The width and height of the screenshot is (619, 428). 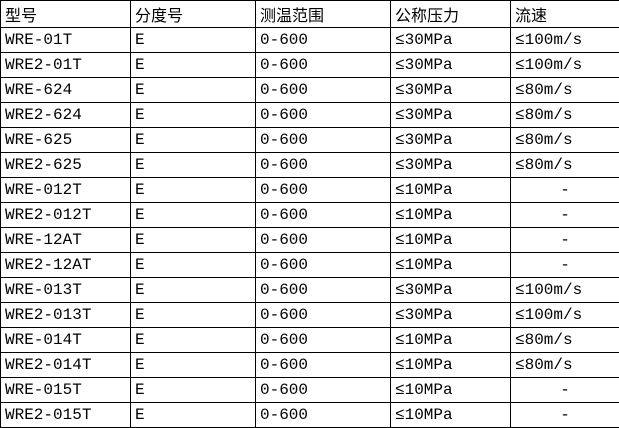 I want to click on cell: WRE-015T, so click(x=65, y=390).